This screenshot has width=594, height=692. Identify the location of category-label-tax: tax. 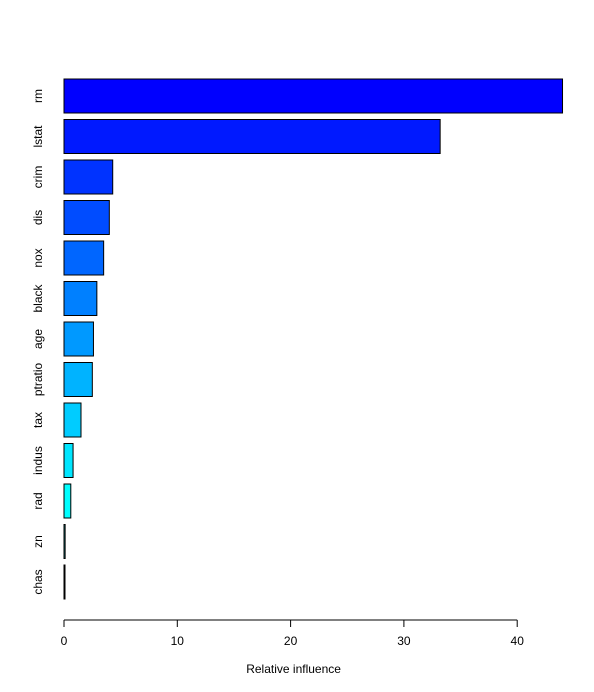
(38, 420).